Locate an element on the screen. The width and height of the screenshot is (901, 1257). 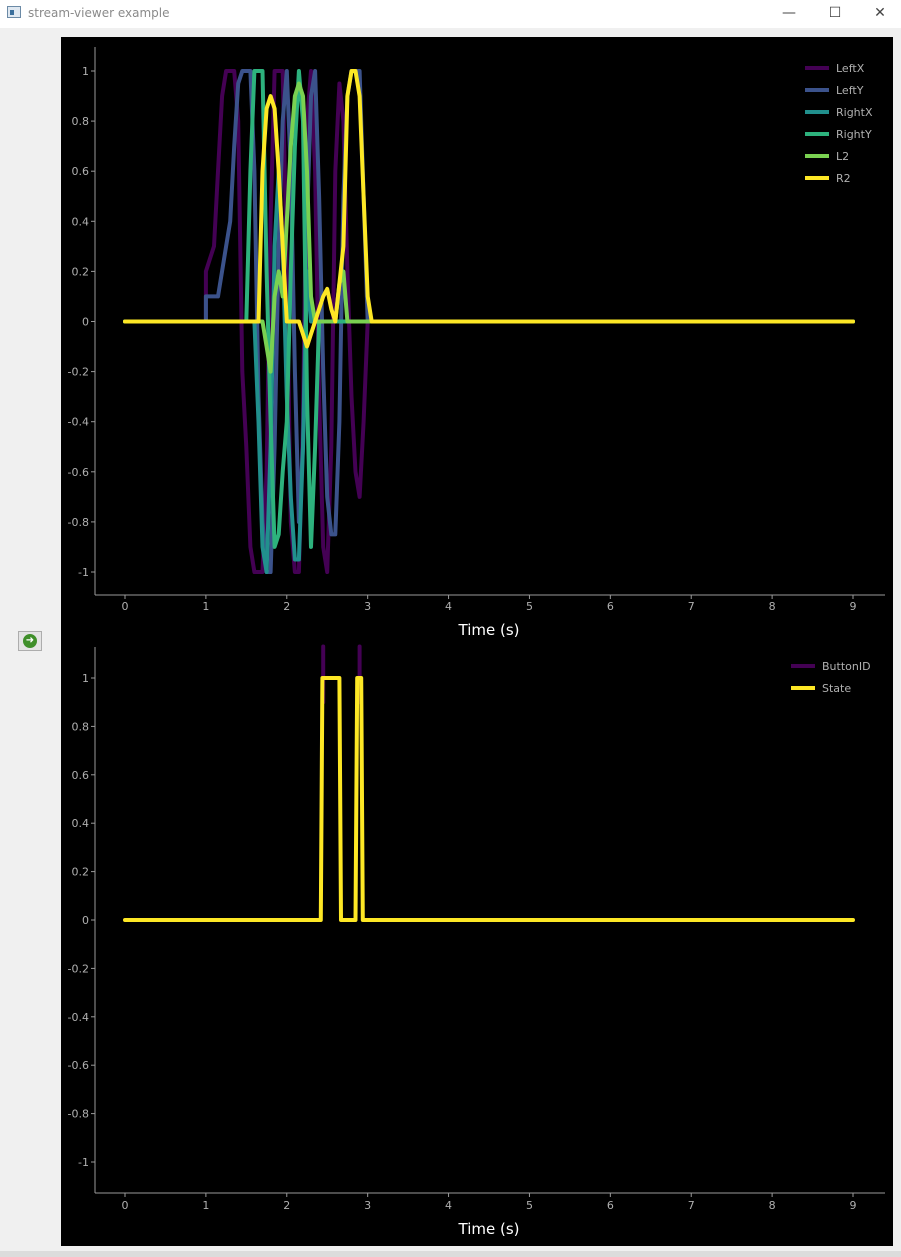
minimize-button: — is located at coordinates (789, 13).